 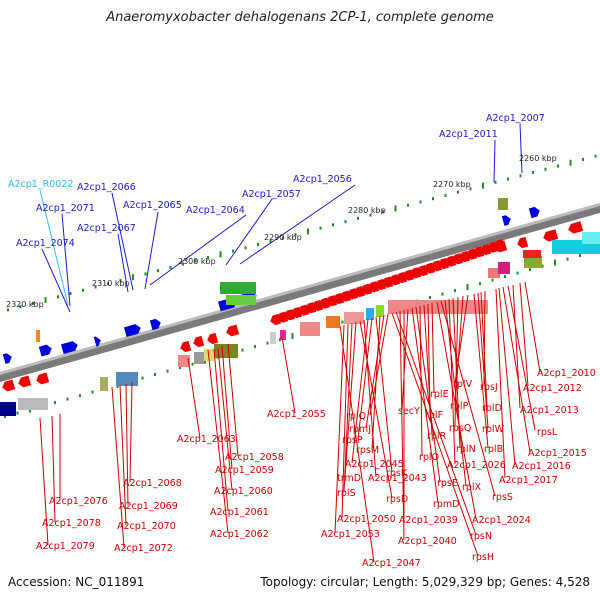 What do you see at coordinates (296, 414) in the screenshot?
I see `gene-label: A2cp1_2055` at bounding box center [296, 414].